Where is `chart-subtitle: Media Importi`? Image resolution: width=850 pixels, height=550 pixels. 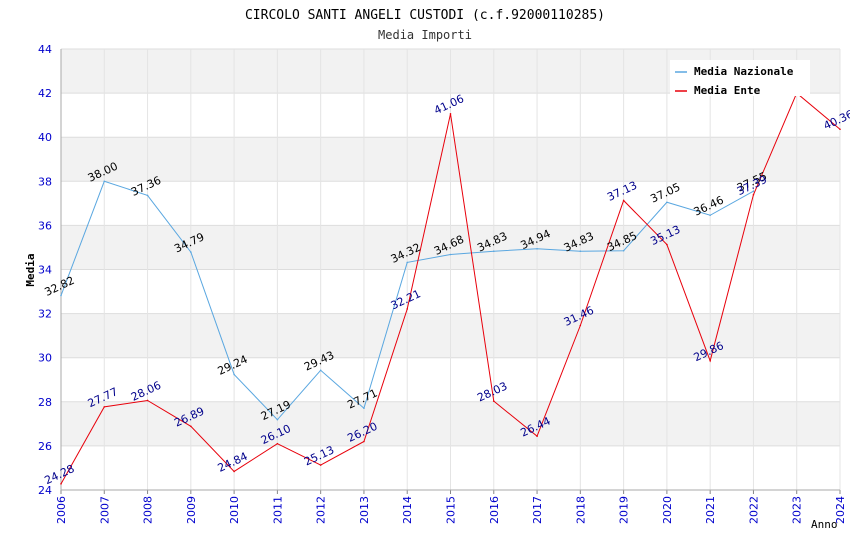
chart-subtitle: Media Importi is located at coordinates (425, 35).